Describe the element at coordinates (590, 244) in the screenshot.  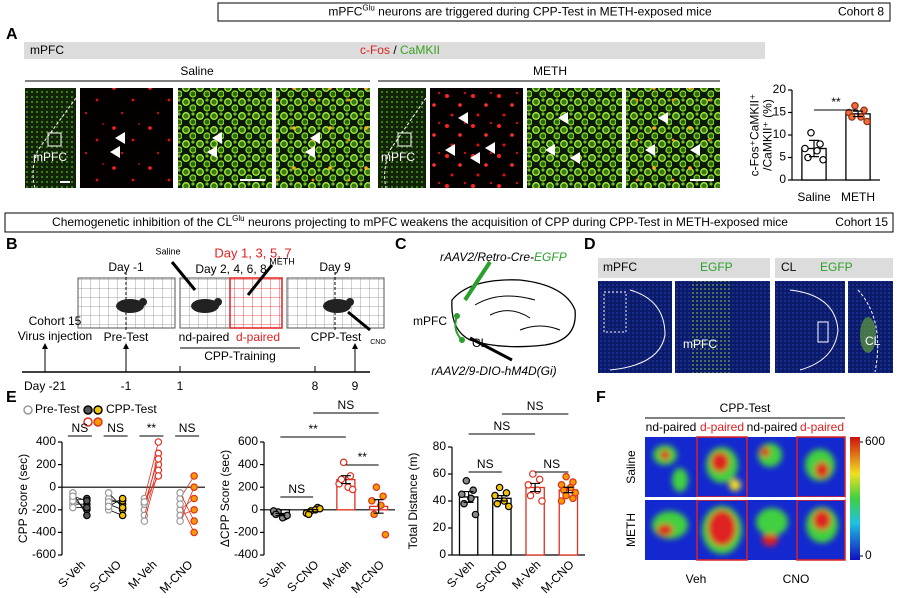
I see `panel-letter: D` at that location.